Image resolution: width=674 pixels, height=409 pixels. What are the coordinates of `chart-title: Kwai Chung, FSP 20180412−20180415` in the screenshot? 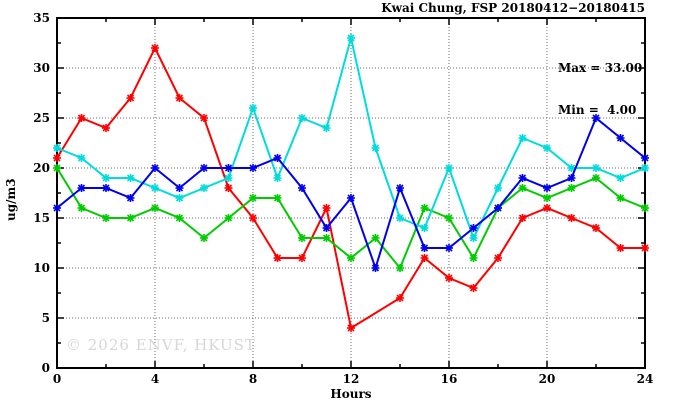 It's located at (513, 8).